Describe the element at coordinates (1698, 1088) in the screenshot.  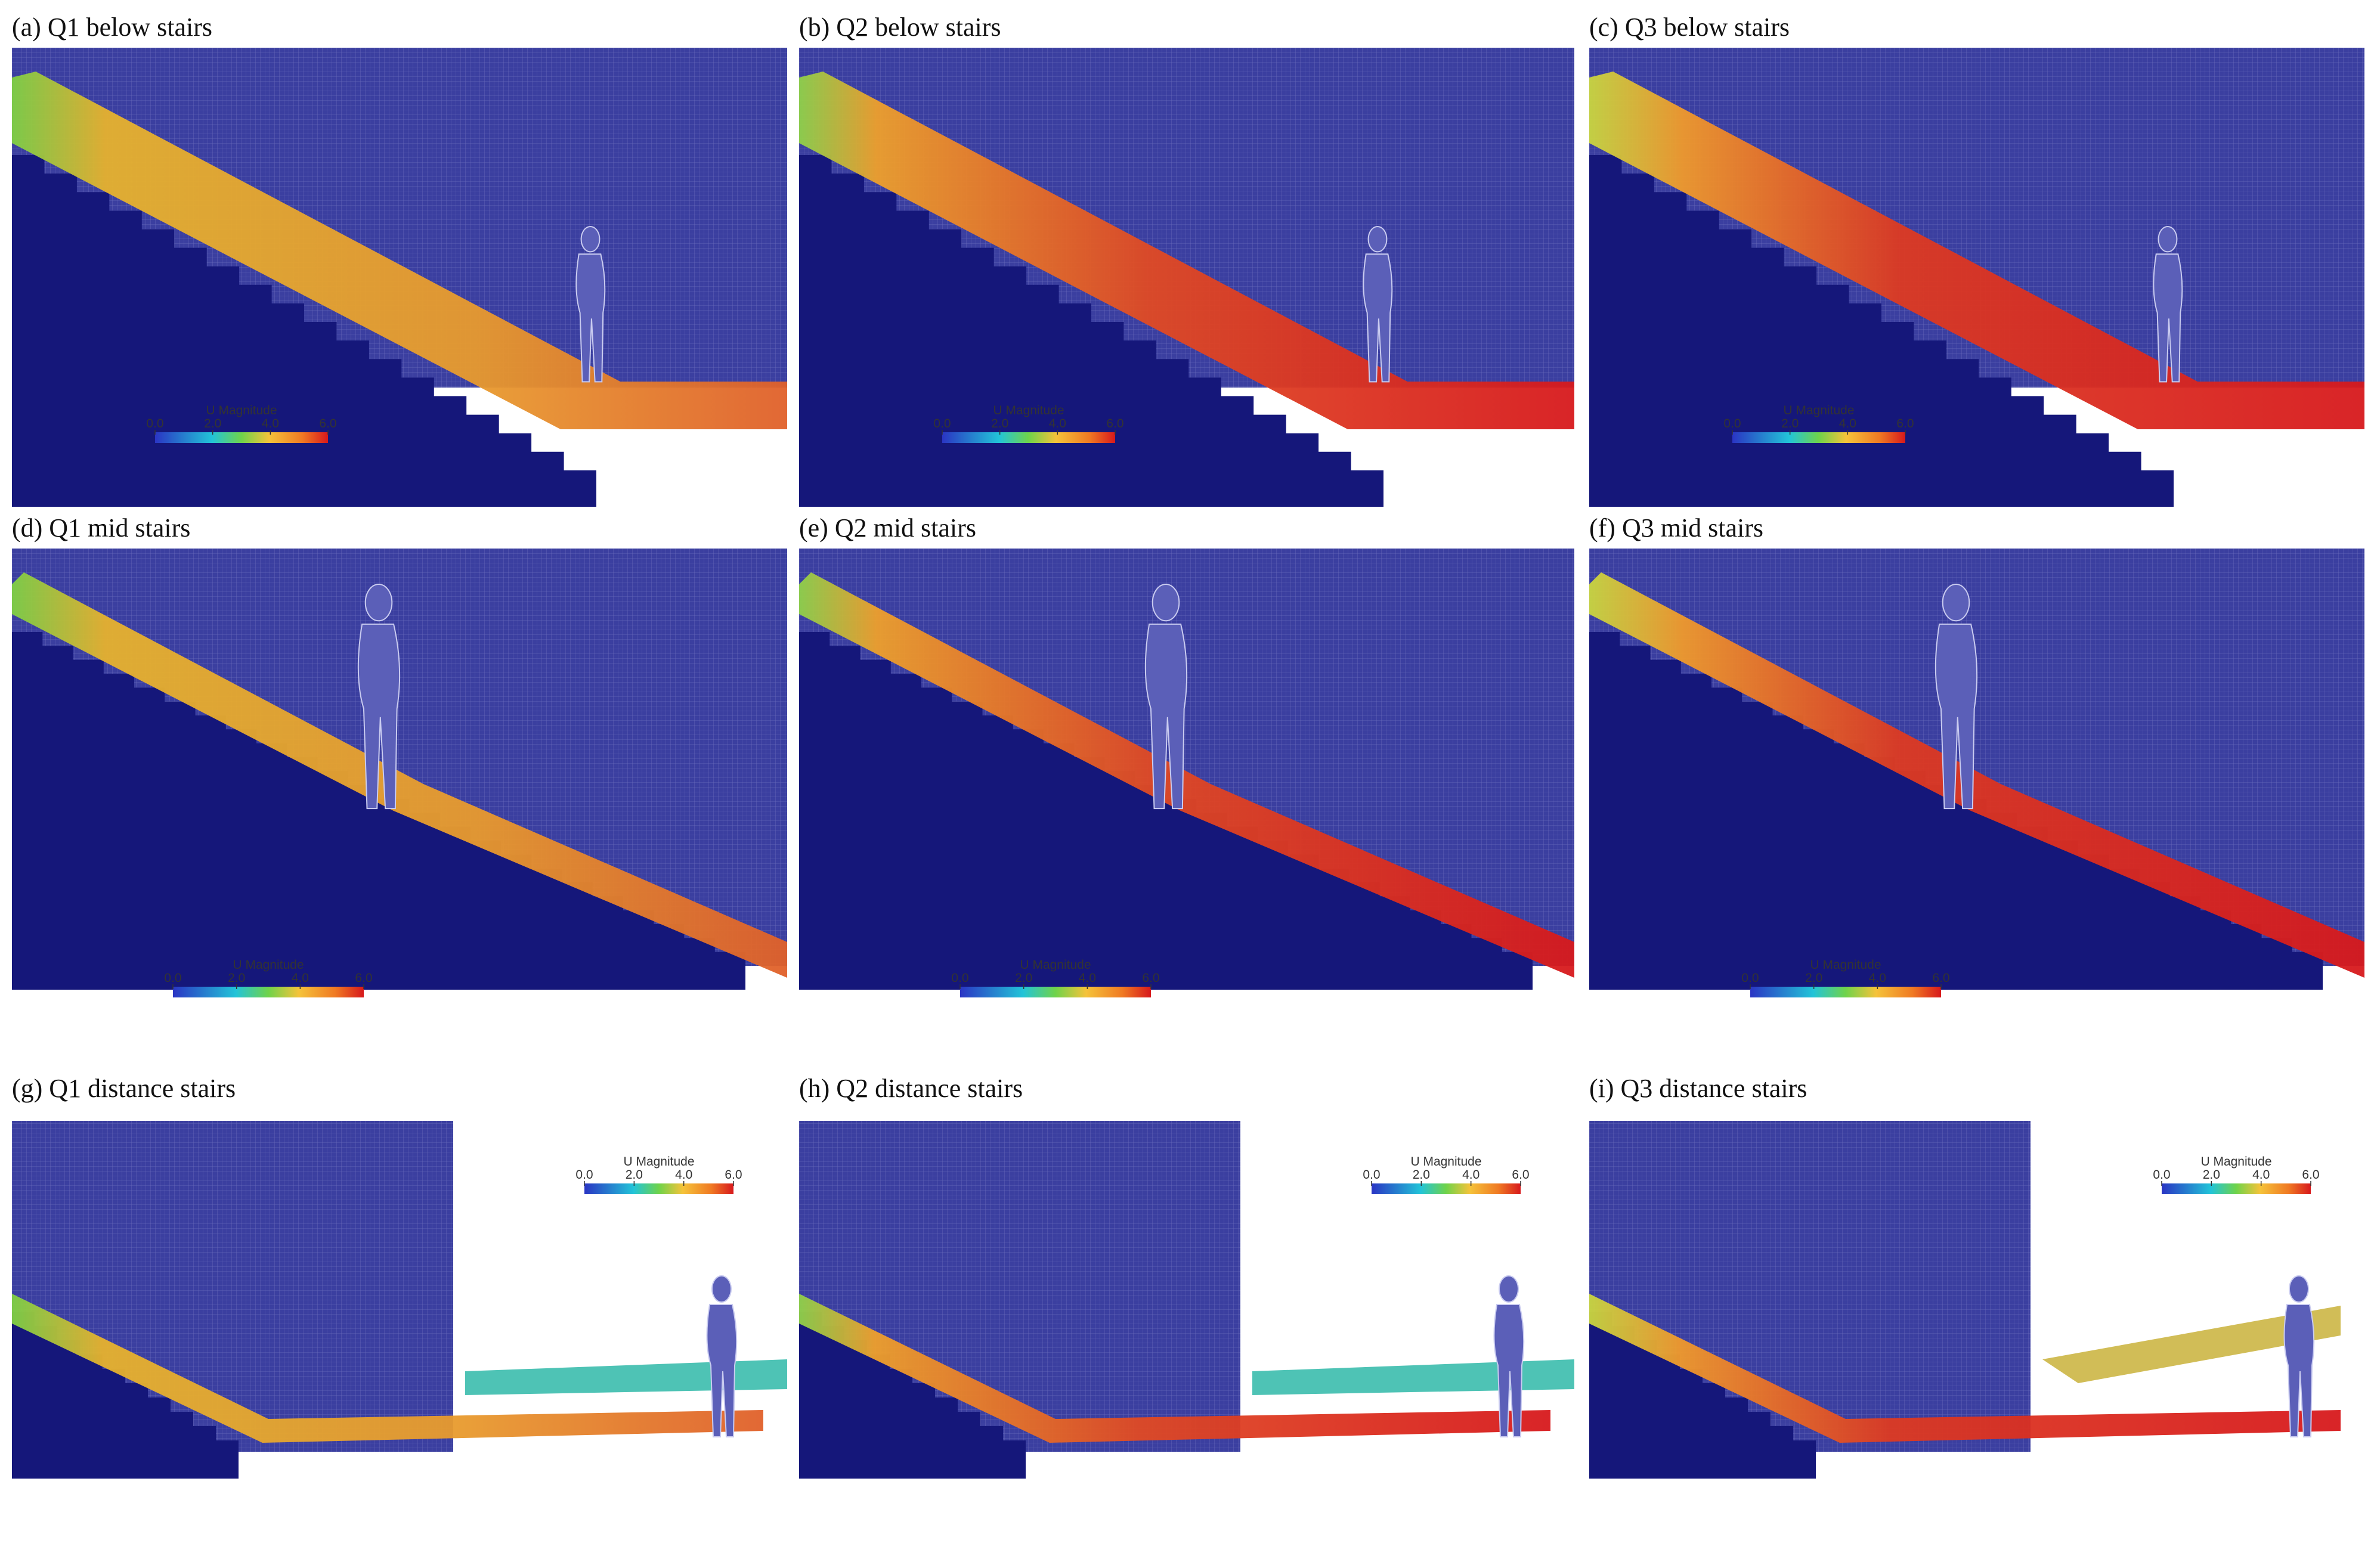
I see `panel-title: (i) Q3 distance stairs` at that location.